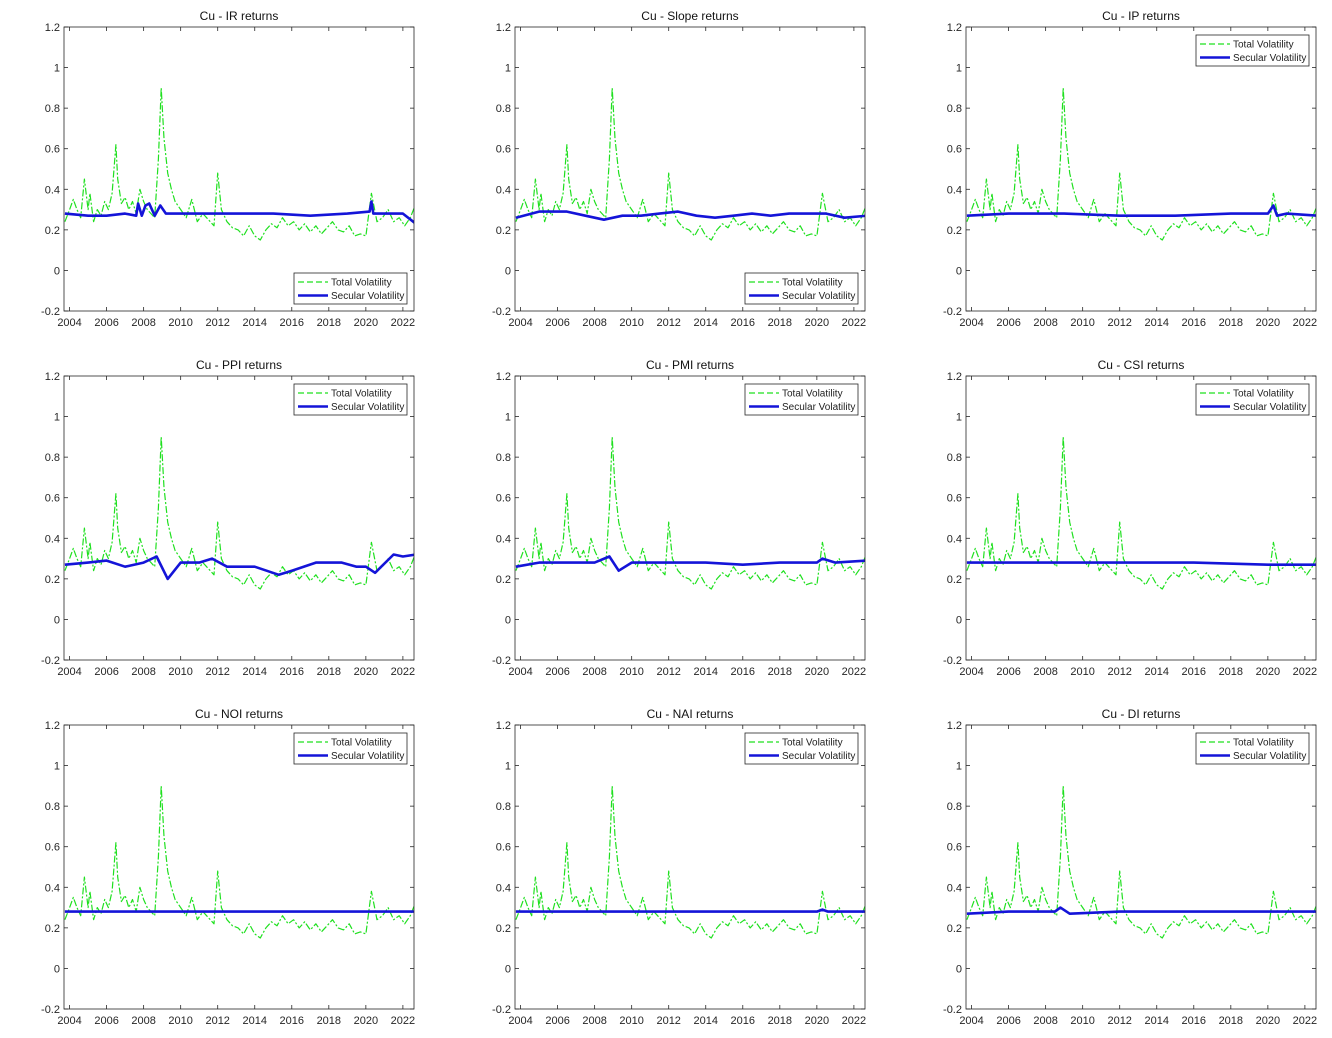 The image size is (1332, 1038). Describe the element at coordinates (689, 16) in the screenshot. I see `chart-title: Cu - Slope returns` at that location.